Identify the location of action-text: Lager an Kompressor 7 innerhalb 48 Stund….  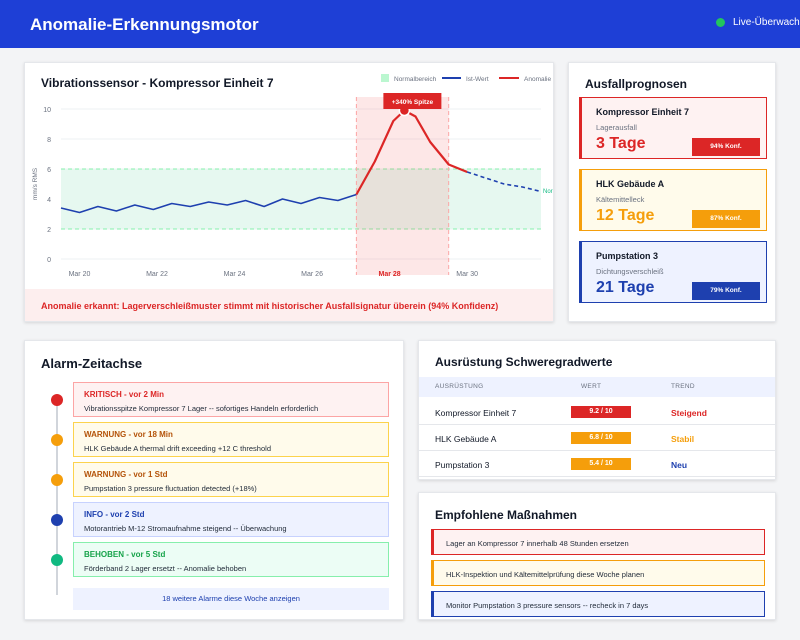
(537, 543).